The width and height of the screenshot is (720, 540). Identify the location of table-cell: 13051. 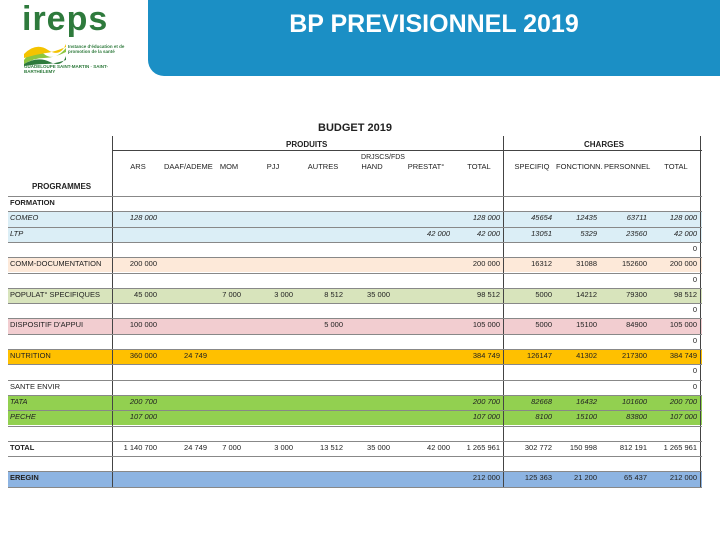
(541, 233).